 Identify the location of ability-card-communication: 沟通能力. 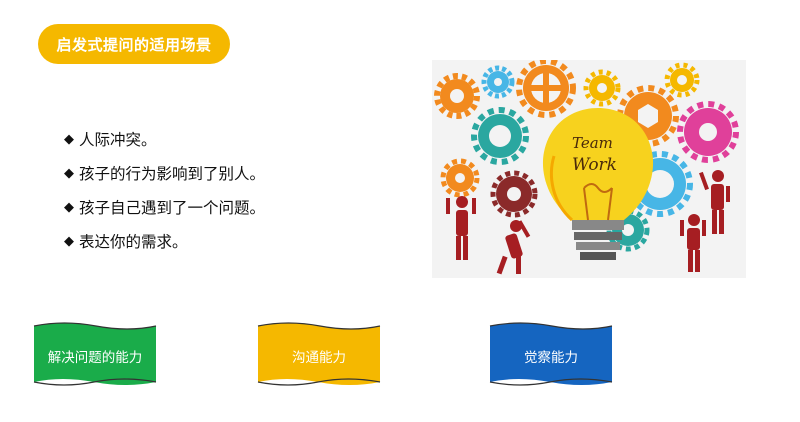
(319, 354).